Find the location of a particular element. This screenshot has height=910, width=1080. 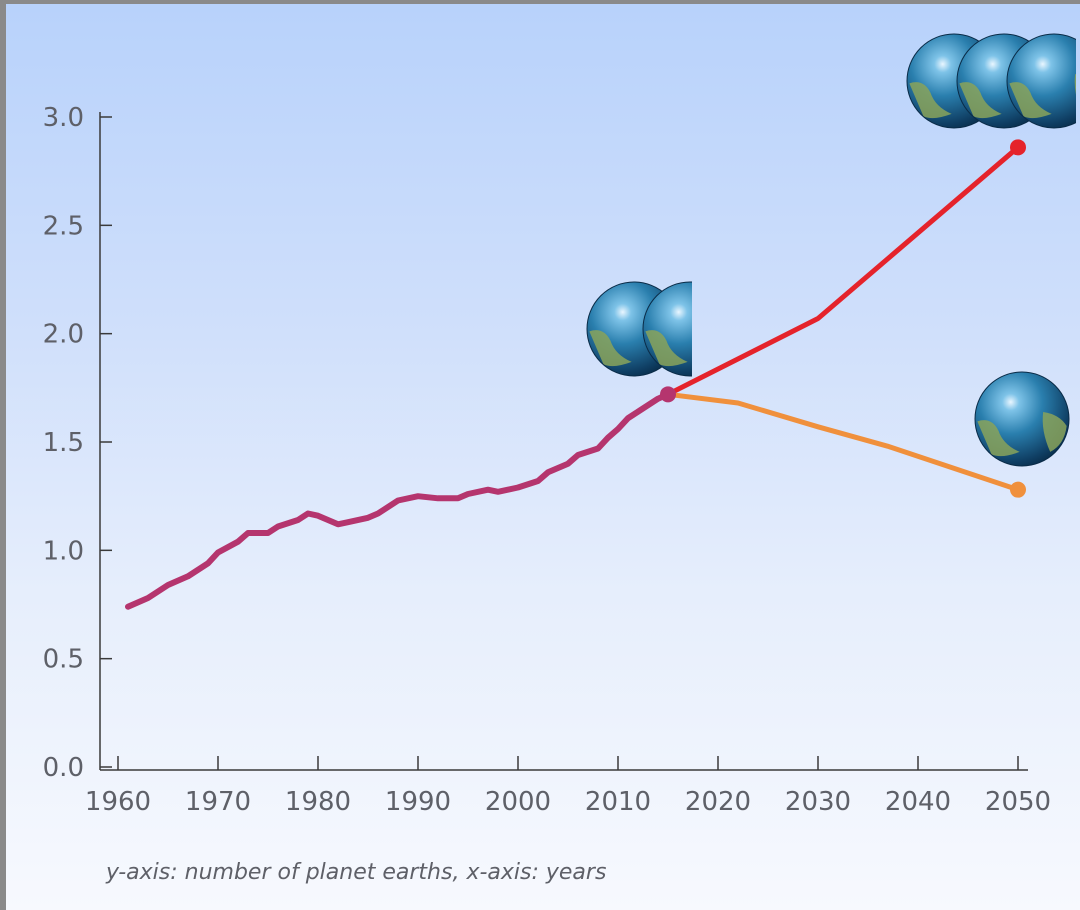

x-tick-label: 1960 is located at coordinates (118, 802).